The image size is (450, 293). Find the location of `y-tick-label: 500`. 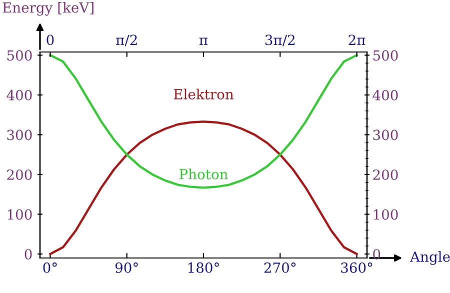

y-tick-label: 500 is located at coordinates (19, 55).